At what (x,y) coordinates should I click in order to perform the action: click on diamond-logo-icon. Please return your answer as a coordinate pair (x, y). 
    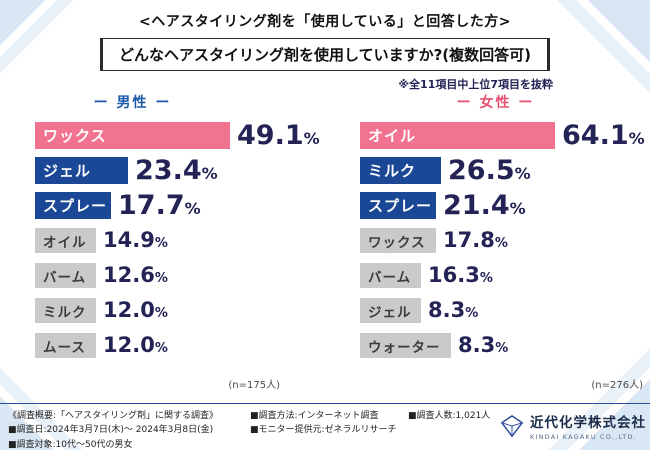
    Looking at the image, I should click on (512, 426).